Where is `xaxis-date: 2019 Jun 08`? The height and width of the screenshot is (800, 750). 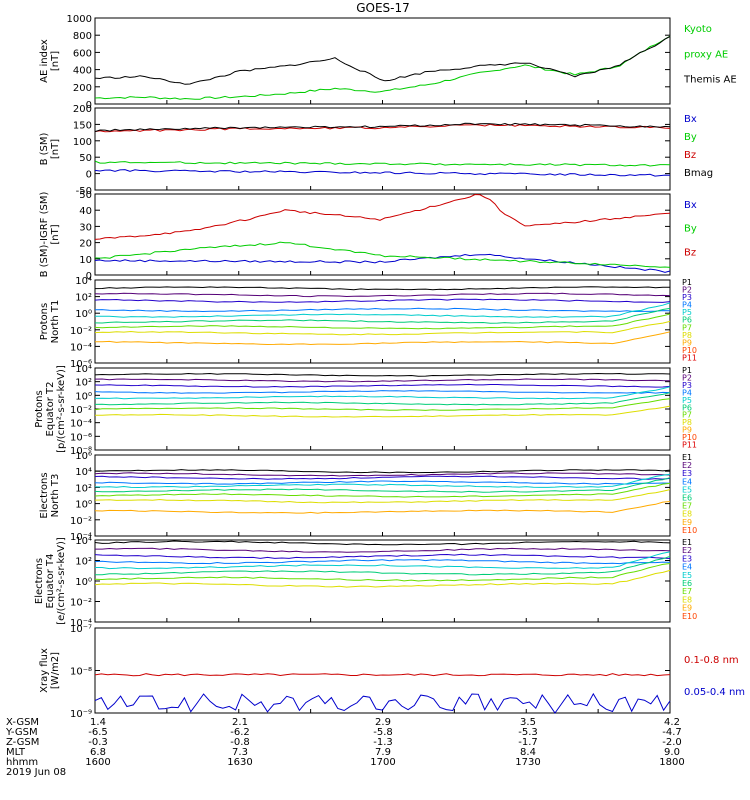 xaxis-date: 2019 Jun 08 is located at coordinates (36, 772).